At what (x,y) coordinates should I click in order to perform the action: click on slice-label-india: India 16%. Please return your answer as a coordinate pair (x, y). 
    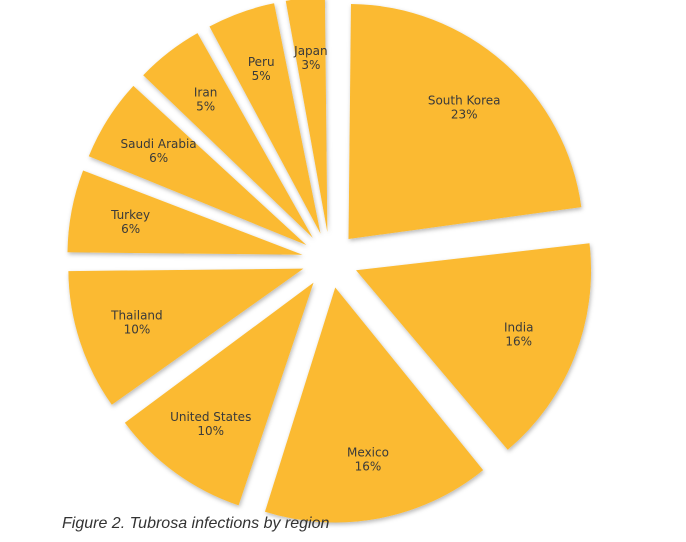
    Looking at the image, I should click on (518, 335).